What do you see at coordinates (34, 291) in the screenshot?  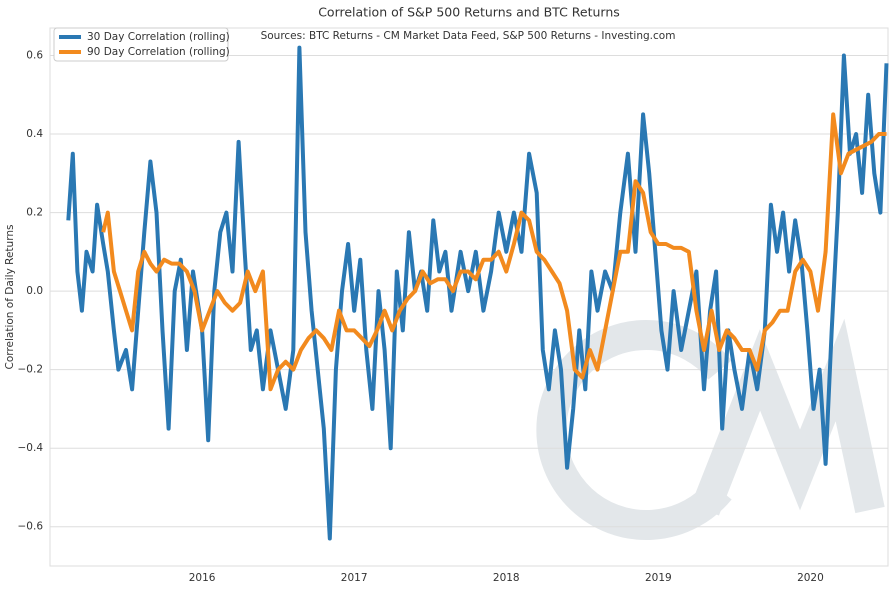 I see `y-tick-label: 0.0` at bounding box center [34, 291].